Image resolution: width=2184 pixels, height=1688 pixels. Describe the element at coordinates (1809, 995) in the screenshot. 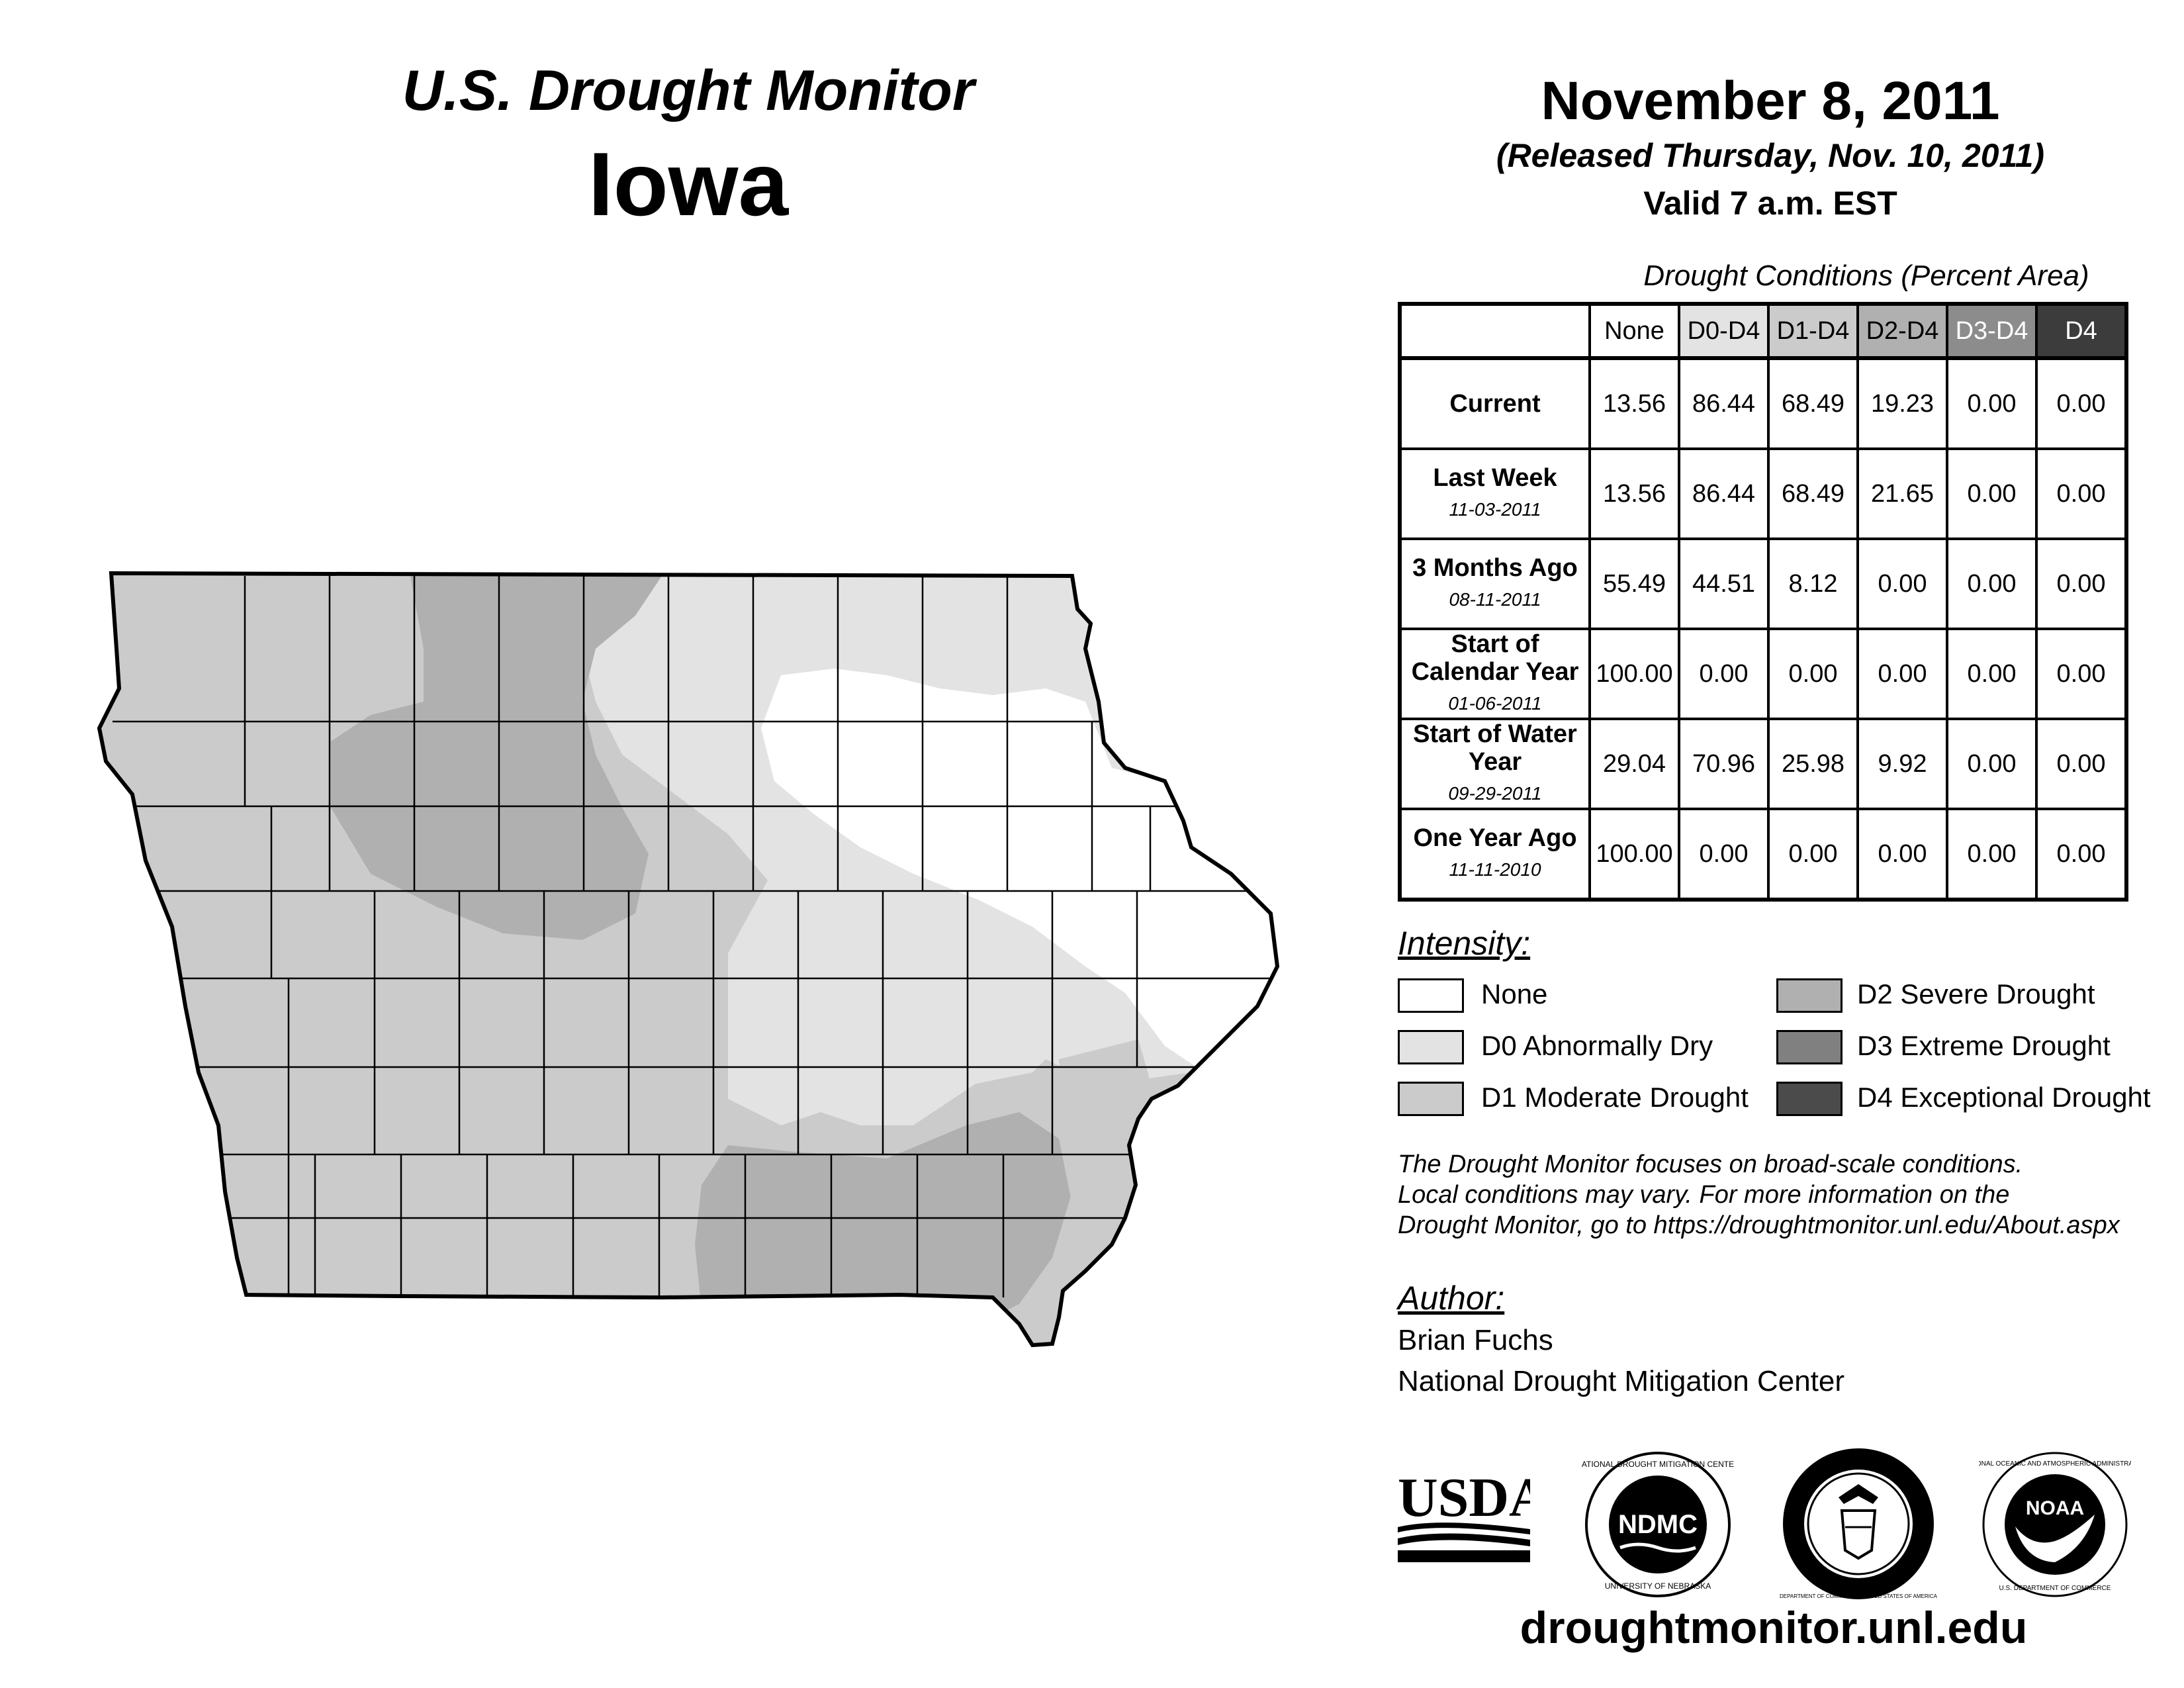

I see `legend-swatch-d2` at that location.